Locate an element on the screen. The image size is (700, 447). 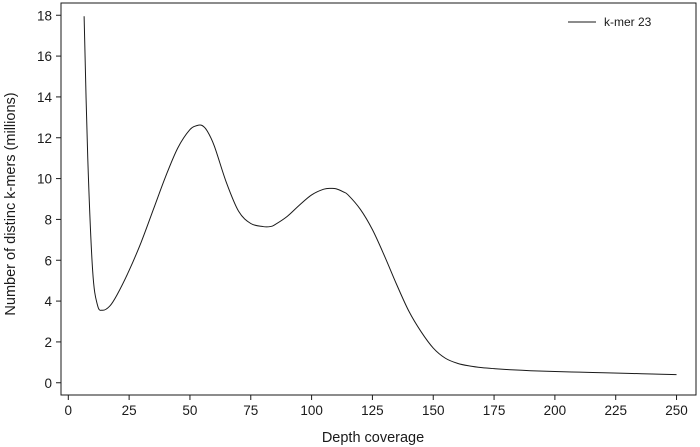
x-tick-label-175: 175 is located at coordinates (494, 410).